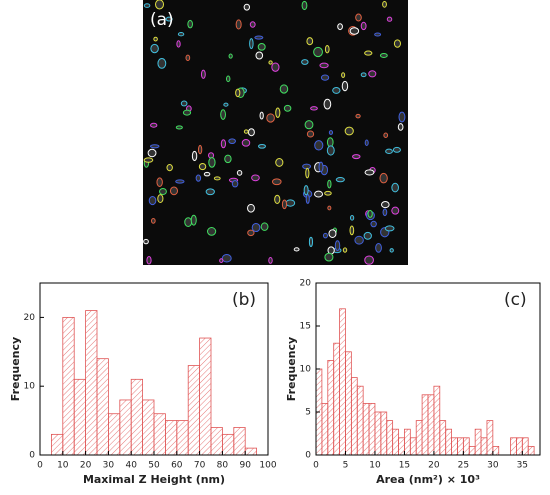  I want to click on x-tick-label: 60, so click(177, 466).